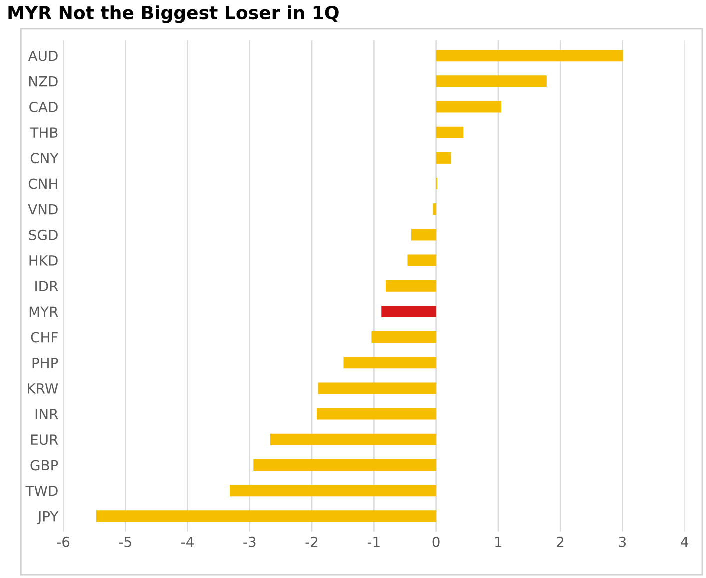 The image size is (706, 578). I want to click on y-tick-label: KRW, so click(43, 389).